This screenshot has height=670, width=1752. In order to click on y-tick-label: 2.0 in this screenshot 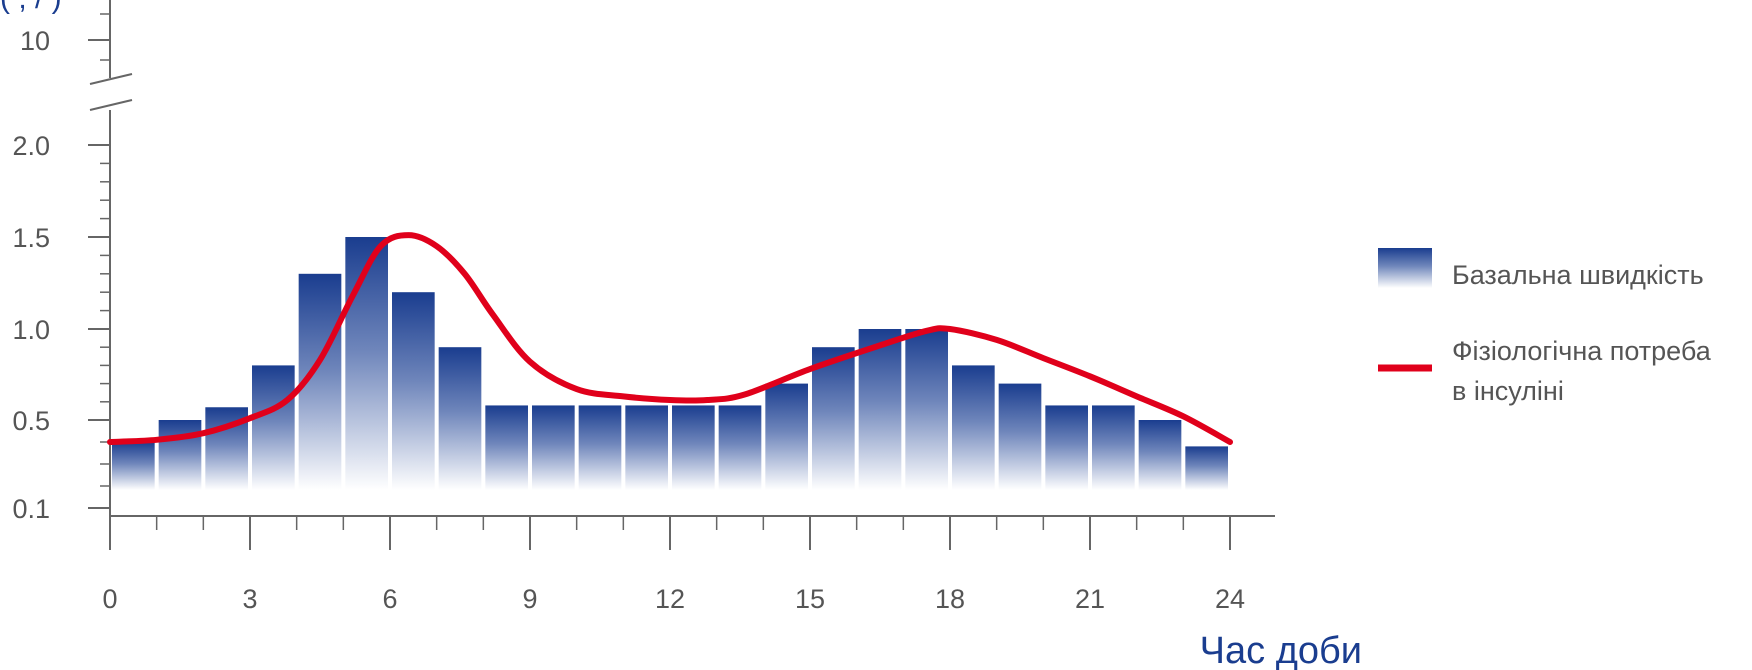, I will do `click(31, 146)`.